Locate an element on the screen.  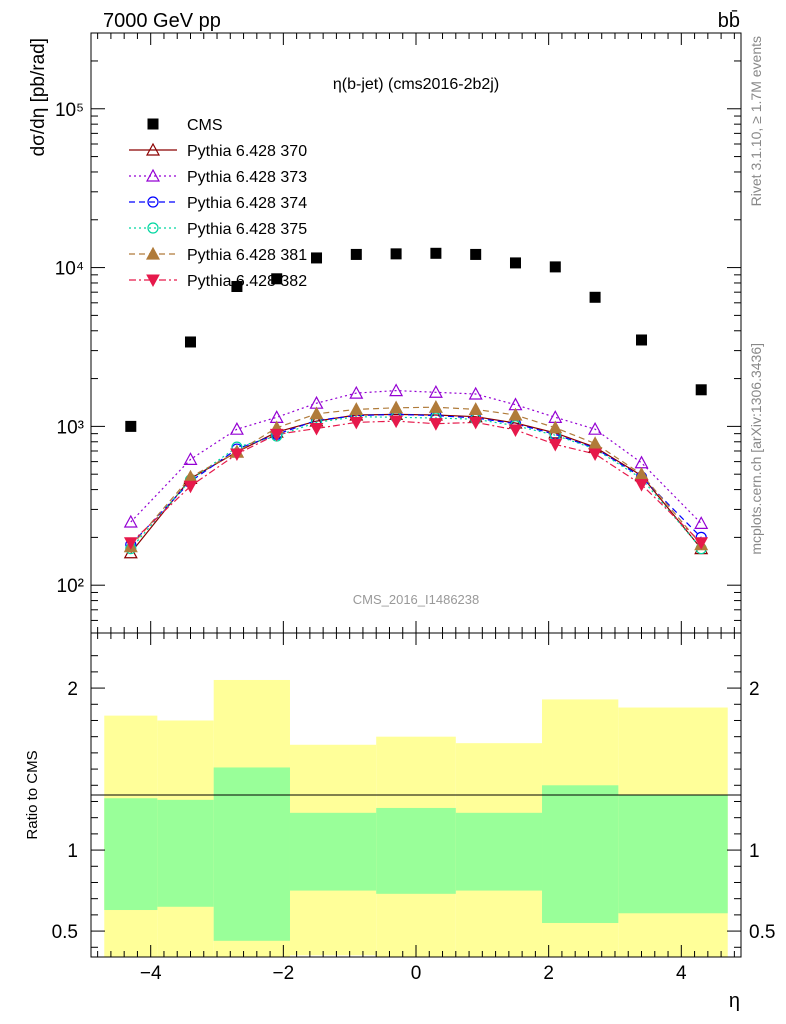
y-tick-label: 10⁵ is located at coordinates (69, 110).